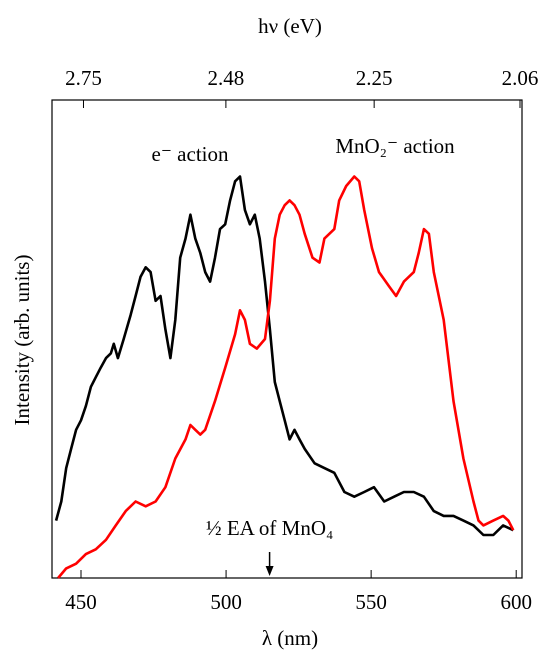 This screenshot has width=545, height=662. Describe the element at coordinates (190, 154) in the screenshot. I see `legend-label: e⁻ action` at that location.